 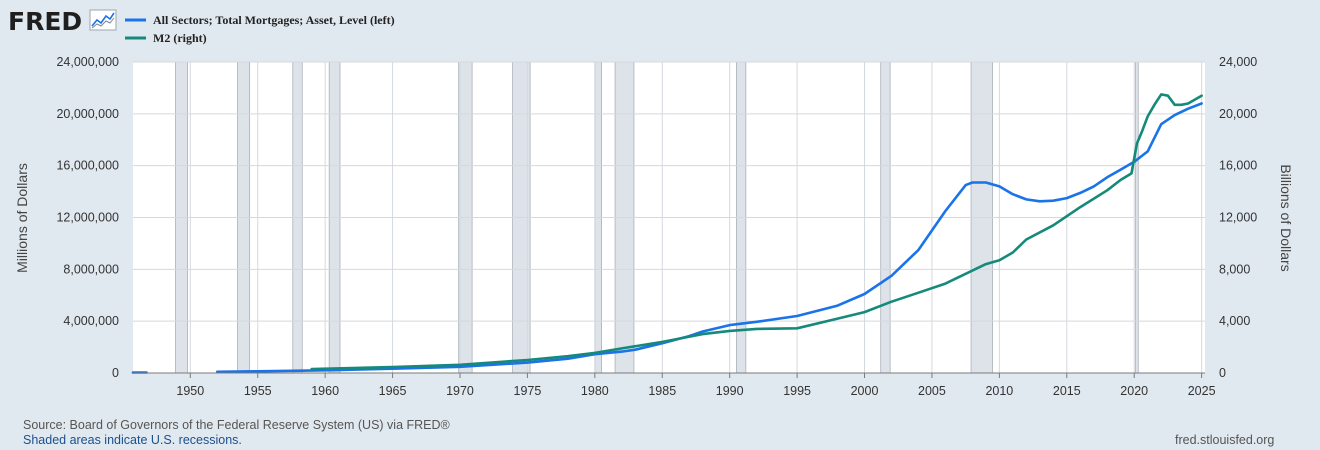 What do you see at coordinates (1234, 321) in the screenshot?
I see `y-tick-right-label: 4,000` at bounding box center [1234, 321].